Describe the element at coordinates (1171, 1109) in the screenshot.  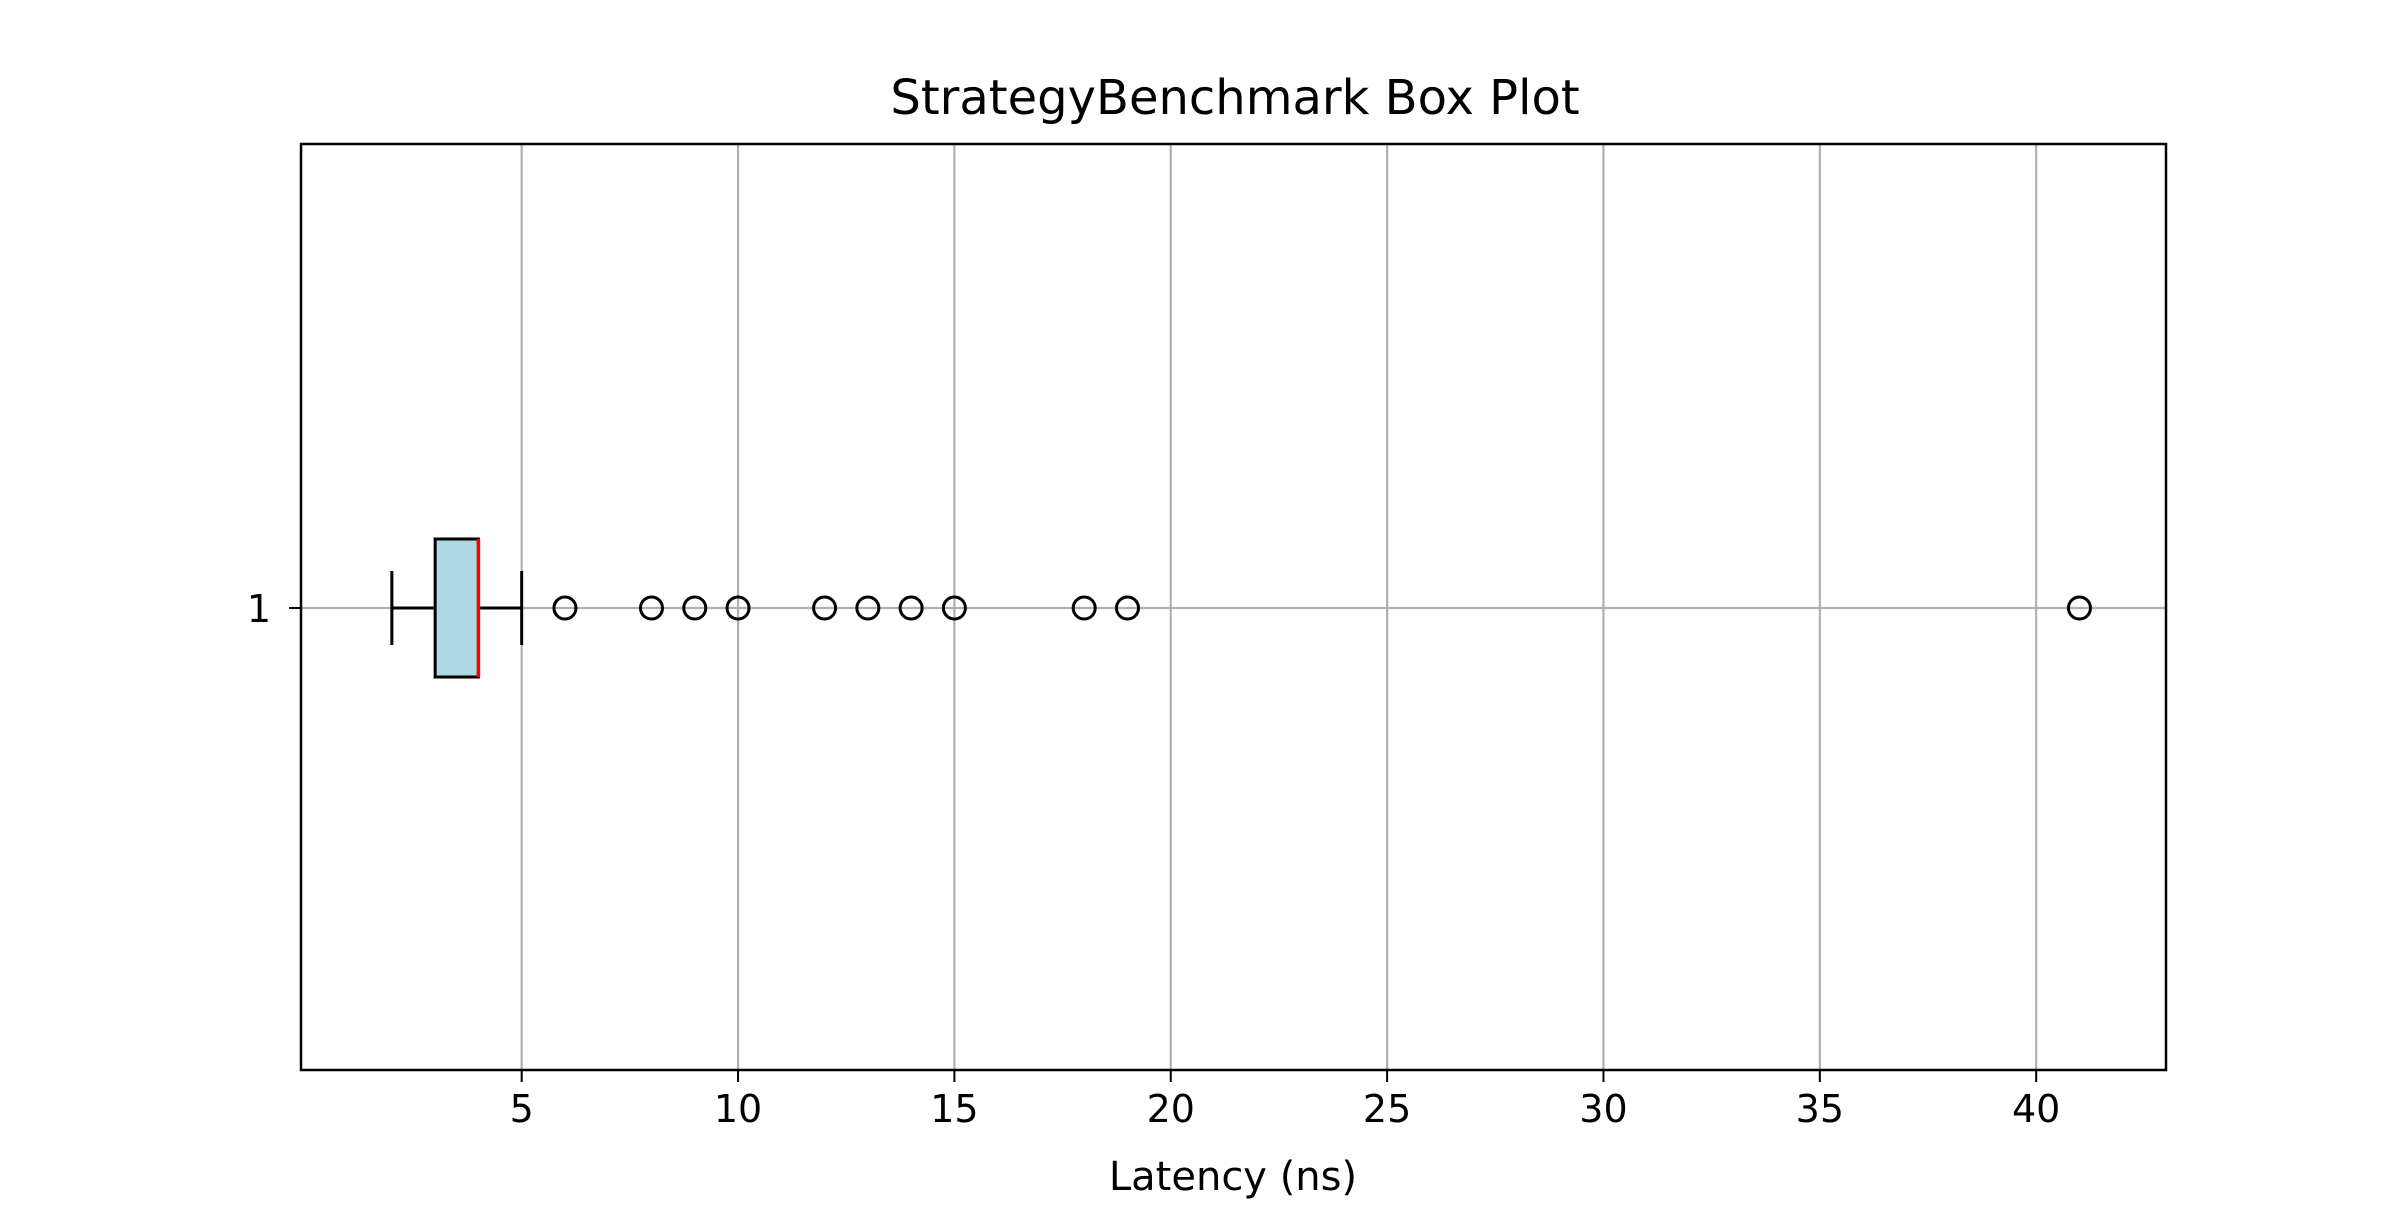
I see `x-tick-label: 20` at that location.